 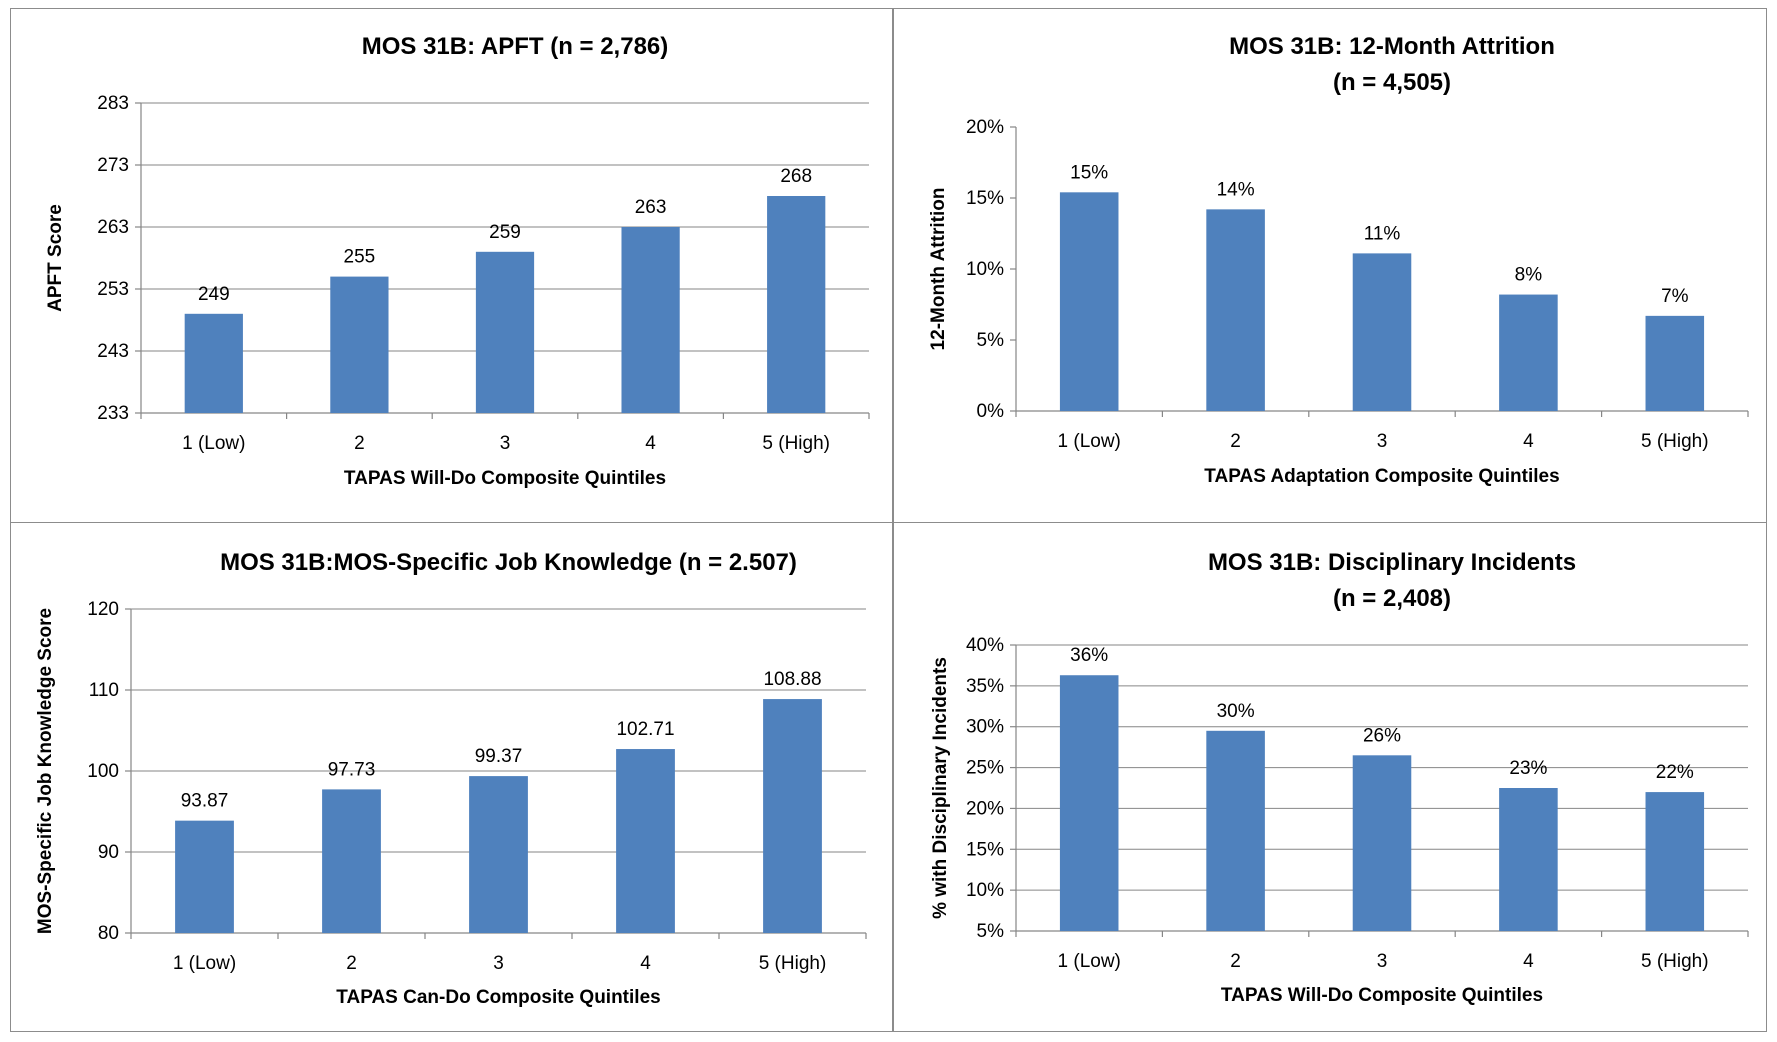 I want to click on data-label: 22%, so click(x=1675, y=772).